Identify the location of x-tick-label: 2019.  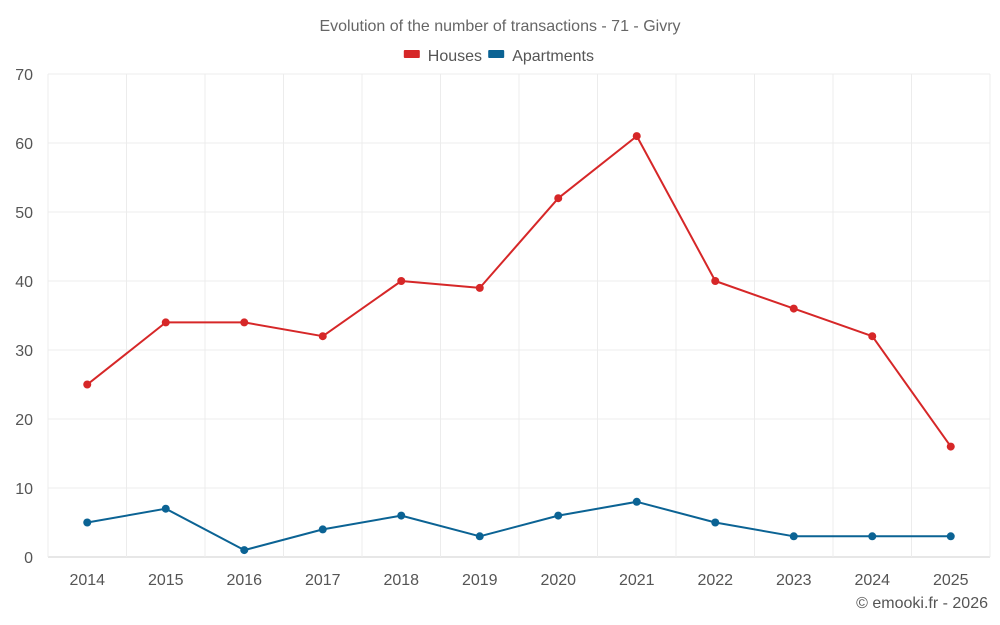
(480, 580).